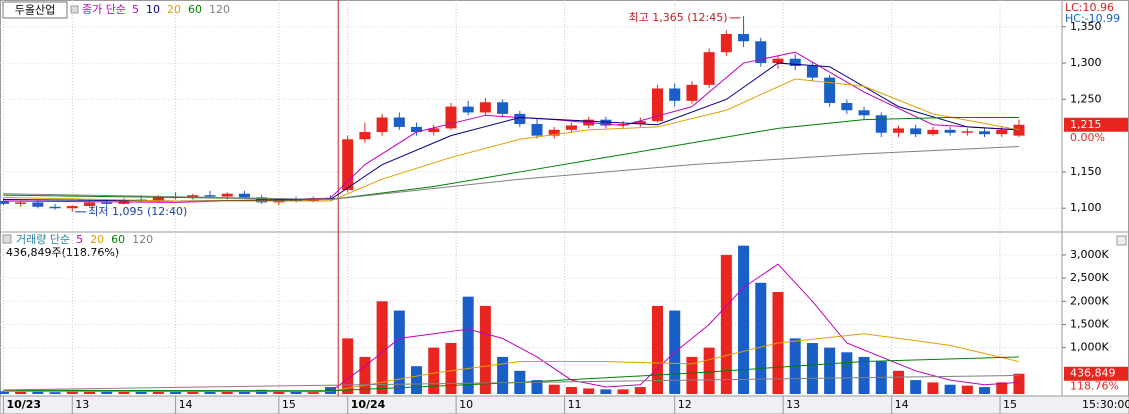  Describe the element at coordinates (1086, 124) in the screenshot. I see `last-price-label: 1,215` at that location.